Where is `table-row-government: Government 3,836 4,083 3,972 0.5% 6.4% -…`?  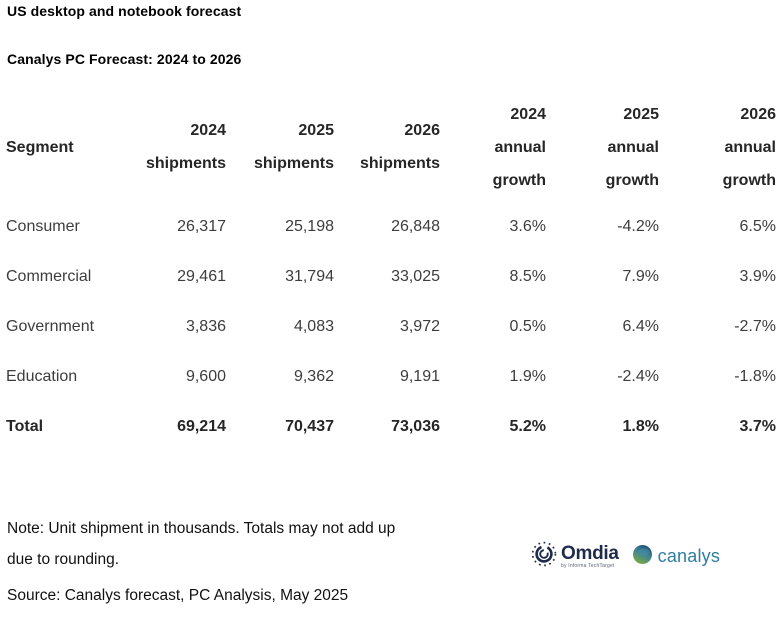
table-row-government: Government 3,836 4,083 3,972 0.5% 6.4% -… is located at coordinates (391, 327).